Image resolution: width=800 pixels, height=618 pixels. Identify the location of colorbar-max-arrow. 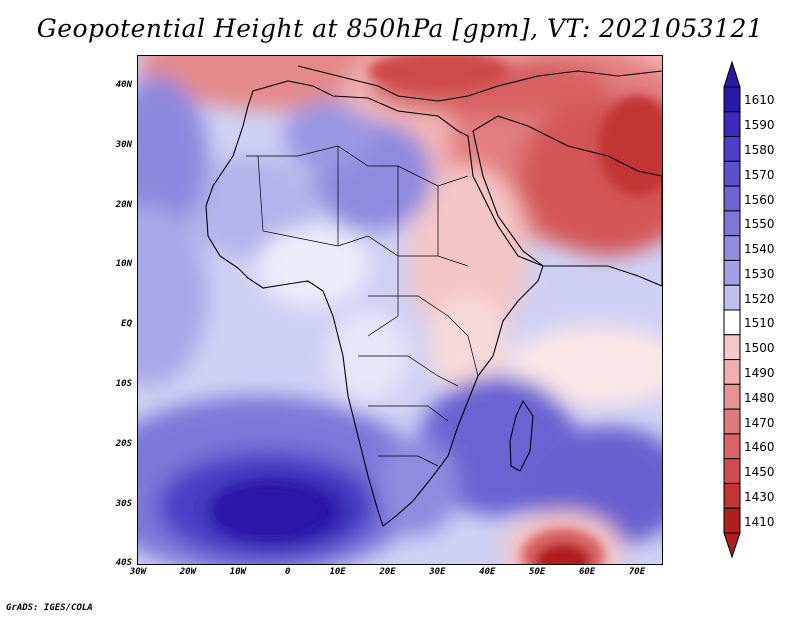
(732, 74).